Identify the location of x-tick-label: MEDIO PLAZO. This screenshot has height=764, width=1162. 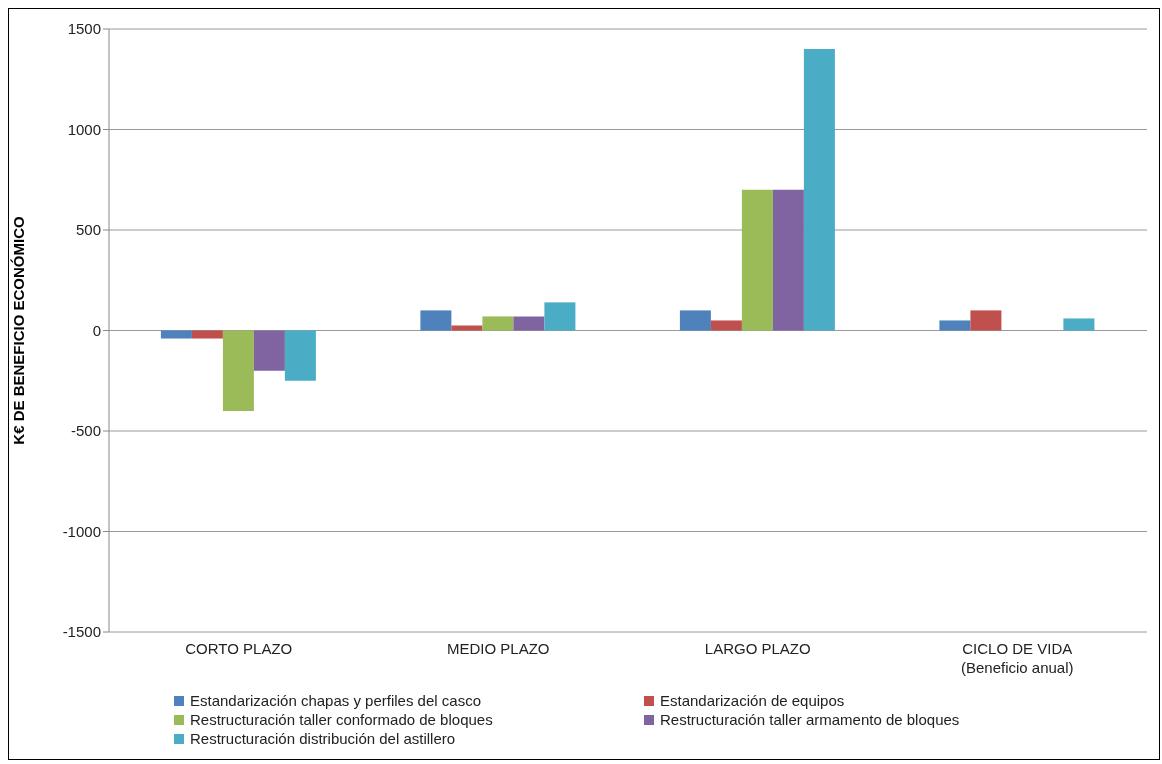
(498, 648).